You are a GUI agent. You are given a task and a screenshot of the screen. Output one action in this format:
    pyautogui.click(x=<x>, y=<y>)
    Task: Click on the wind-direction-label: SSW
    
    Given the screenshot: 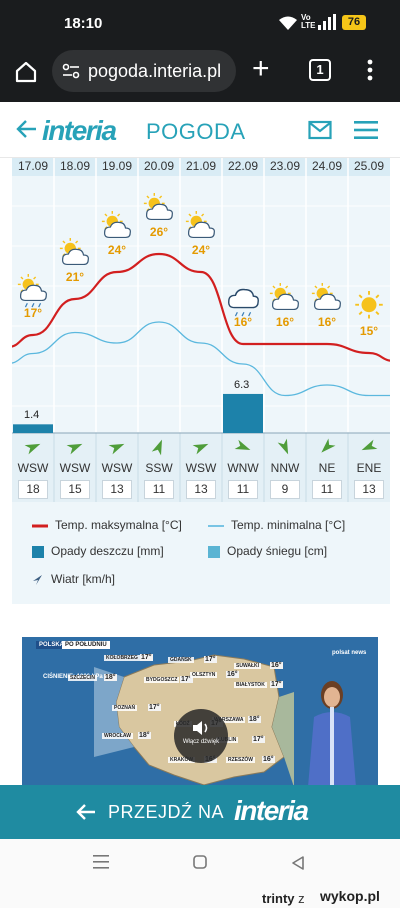 What is the action you would take?
    pyautogui.click(x=159, y=468)
    